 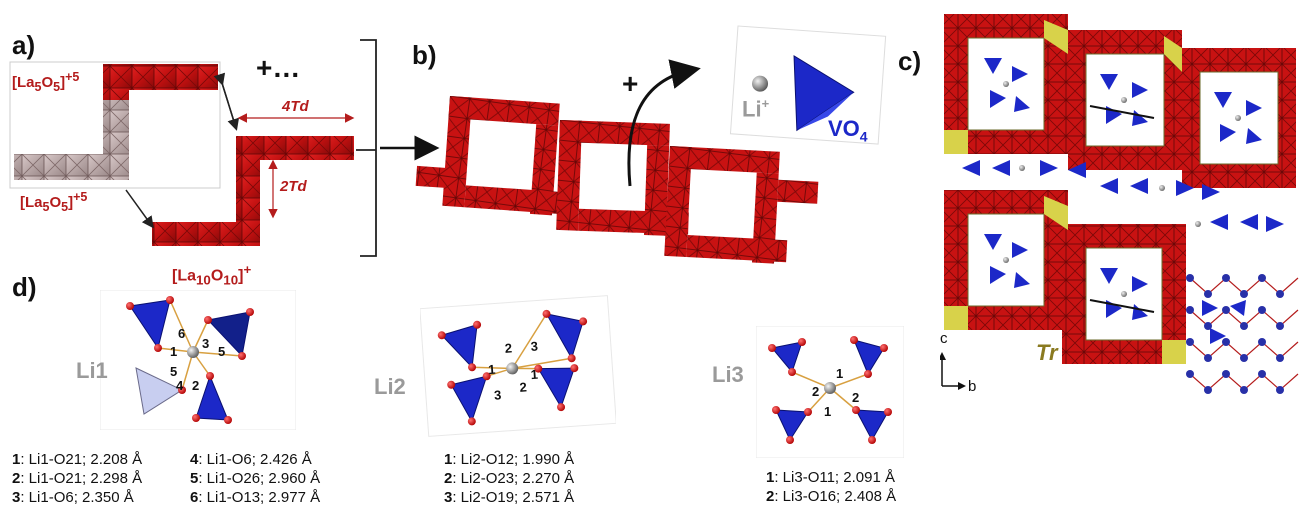 What do you see at coordinates (509, 459) in the screenshot?
I see `li2-bond-row-1: 1: Li2-O12; 1.990 Å` at bounding box center [509, 459].